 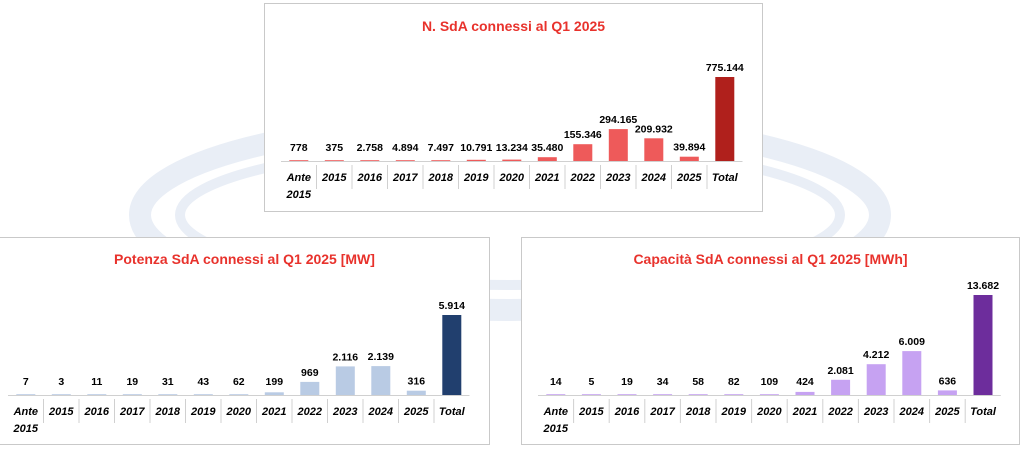 What do you see at coordinates (476, 148) in the screenshot?
I see `data-label: 10.791` at bounding box center [476, 148].